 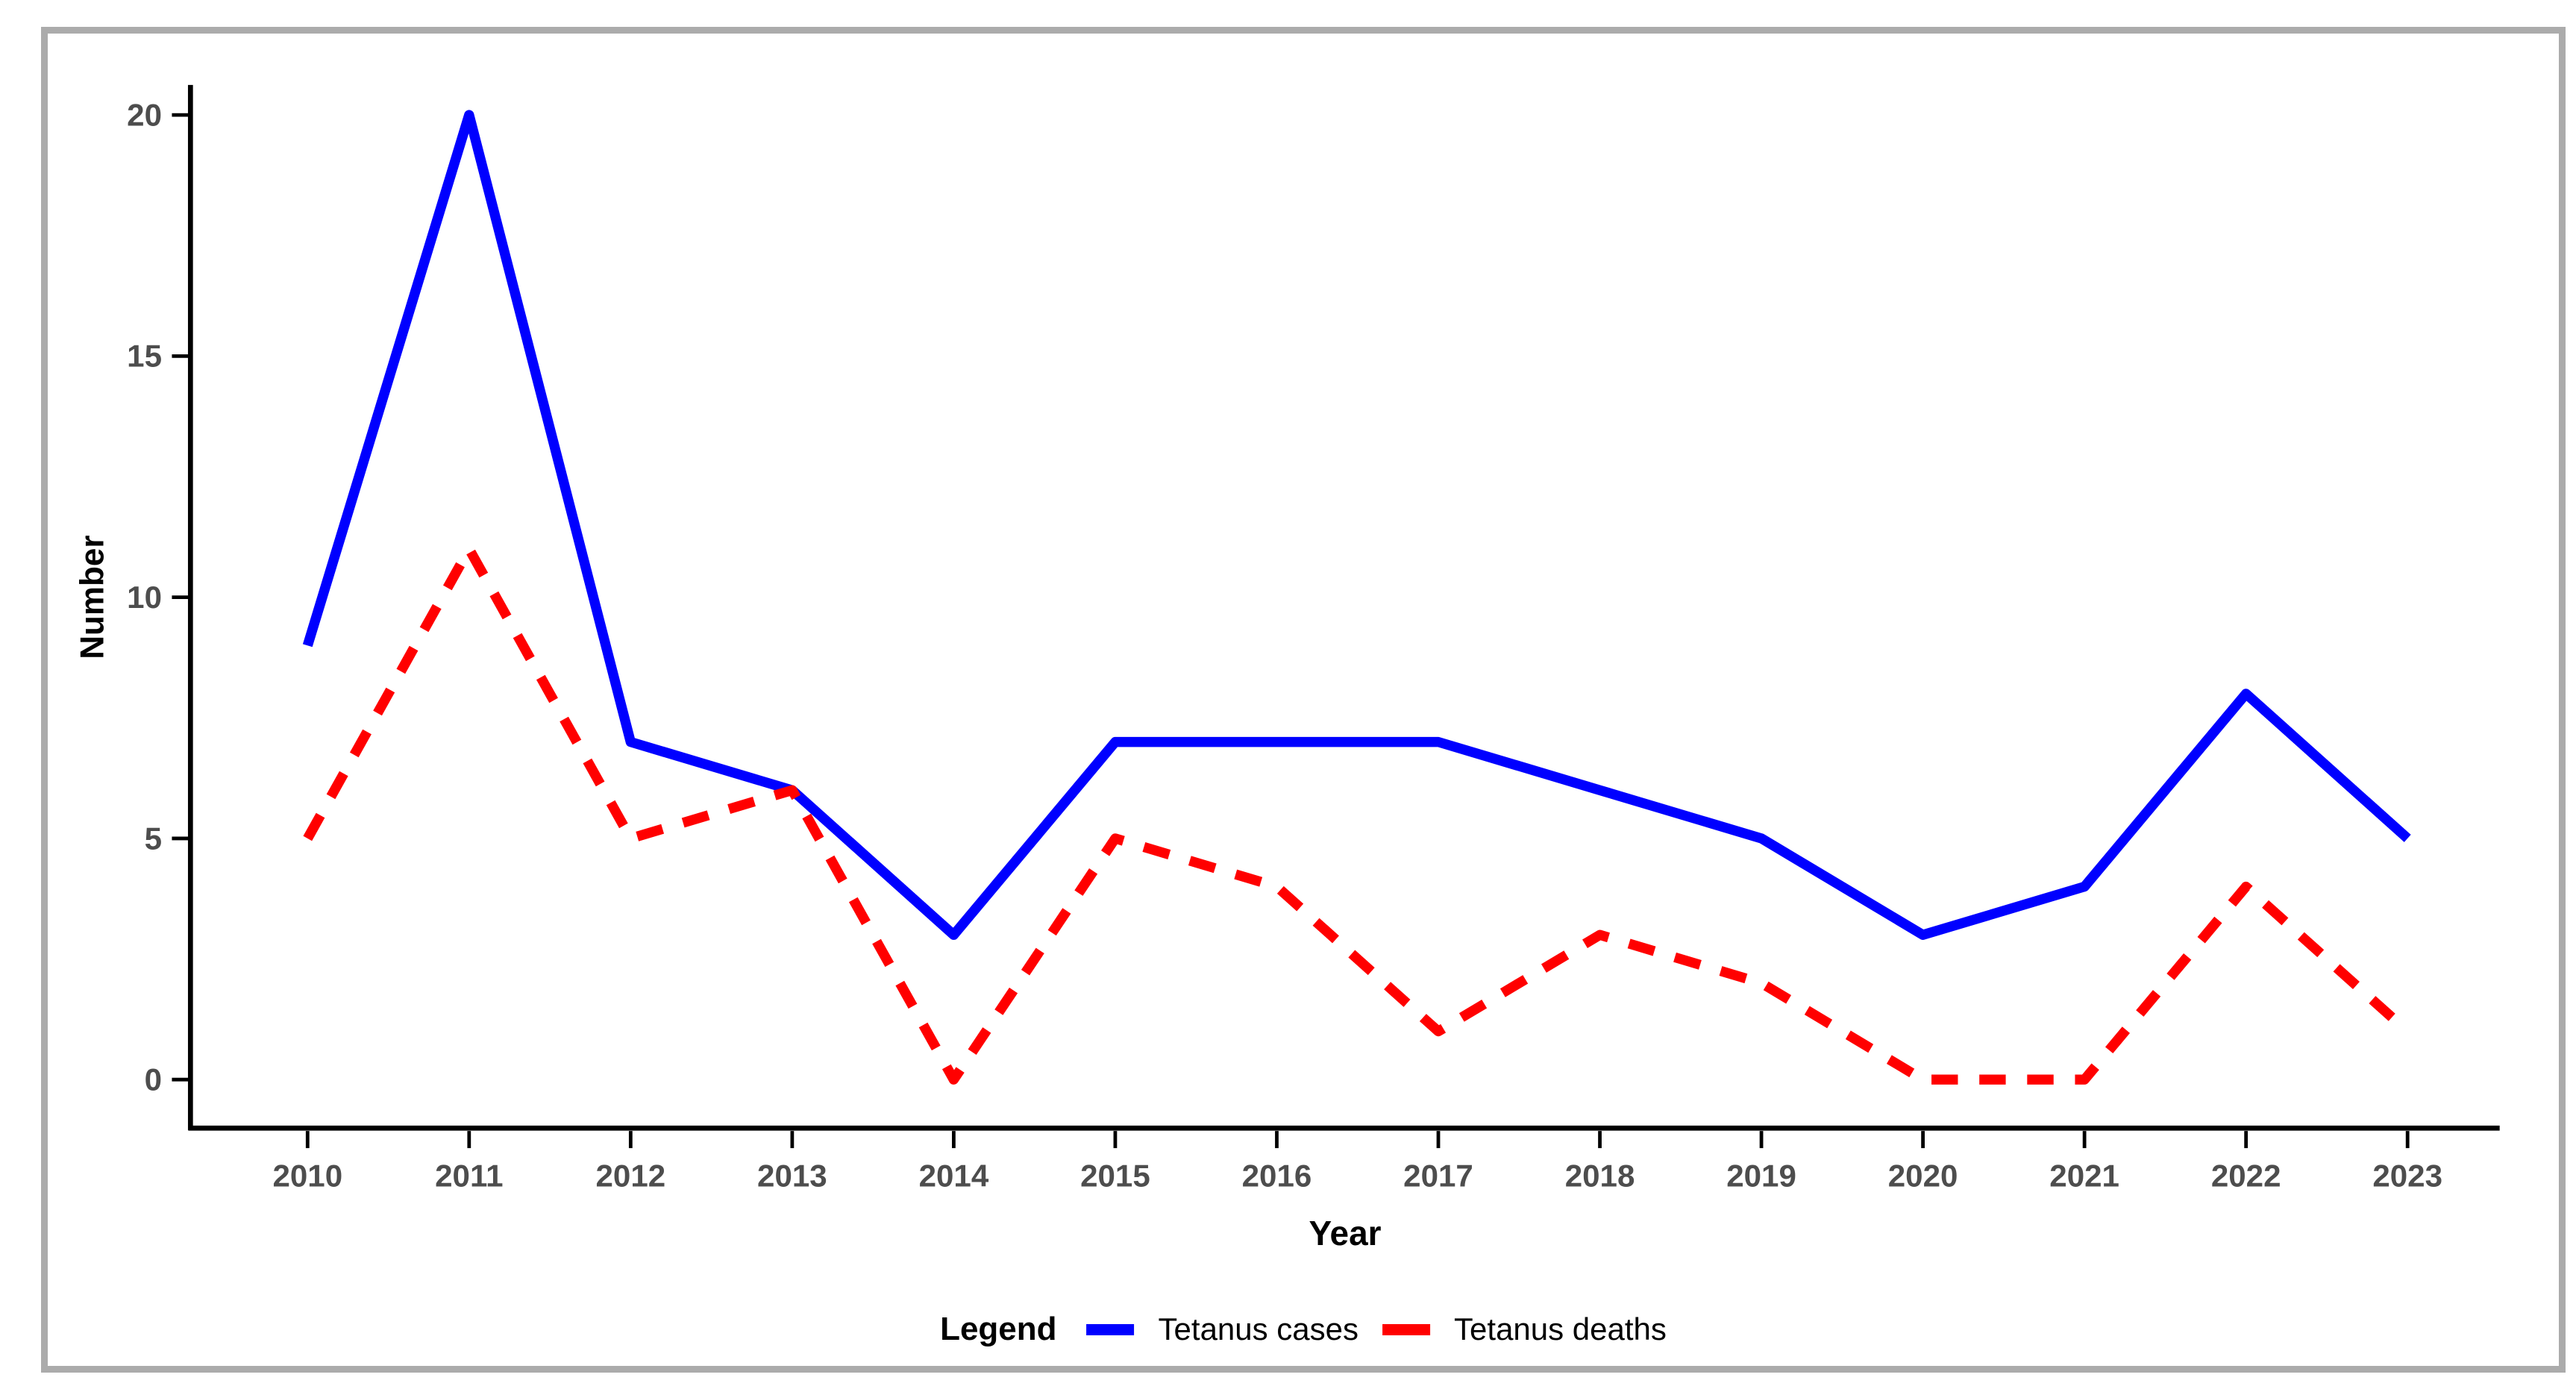 What do you see at coordinates (153, 838) in the screenshot?
I see `y-tick-label: 5` at bounding box center [153, 838].